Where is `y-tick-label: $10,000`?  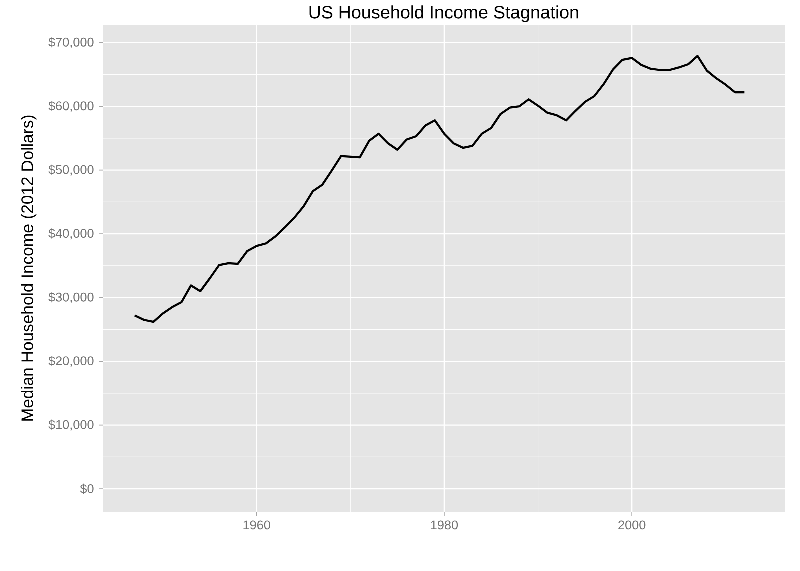
y-tick-label: $10,000 is located at coordinates (71, 425).